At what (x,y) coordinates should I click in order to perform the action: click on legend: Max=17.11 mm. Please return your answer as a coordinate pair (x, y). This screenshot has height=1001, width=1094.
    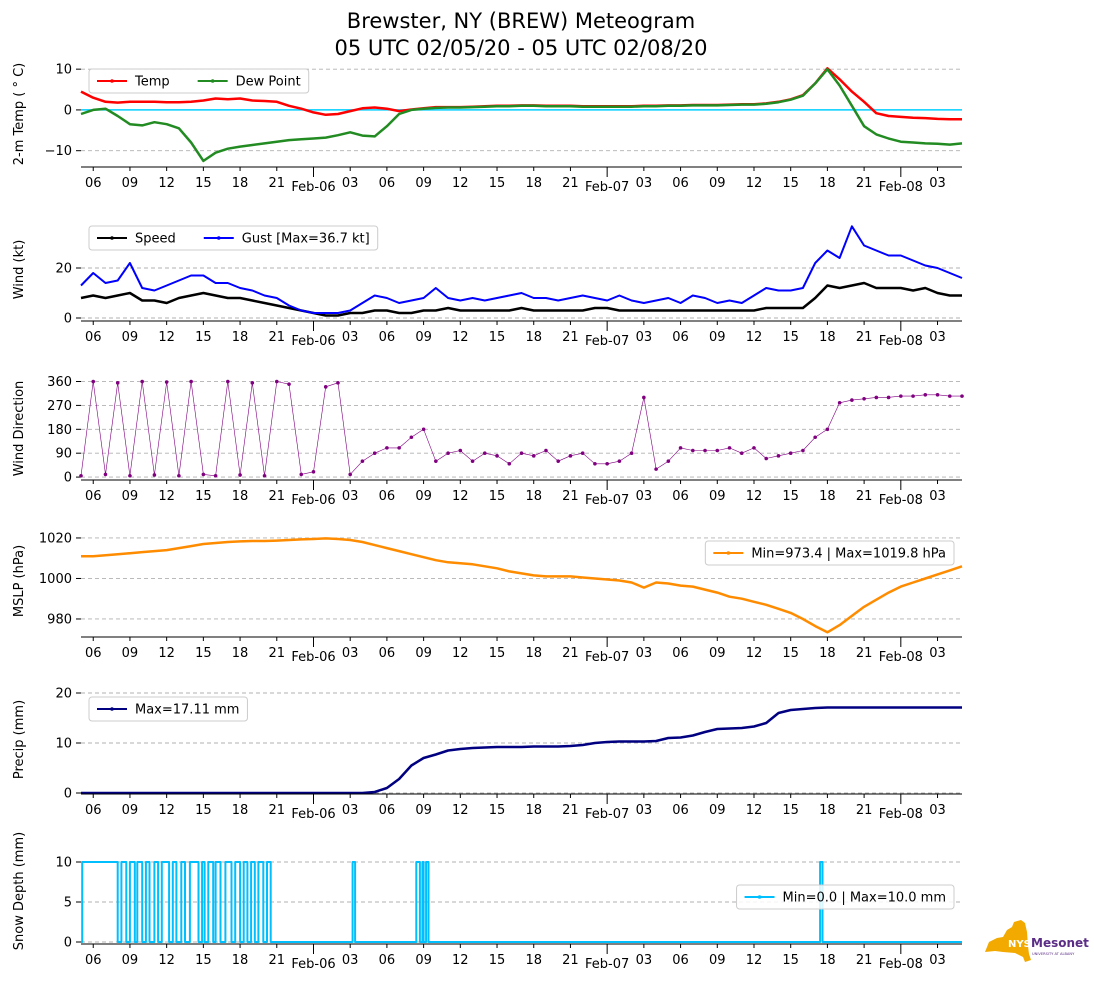
    Looking at the image, I should click on (168, 709).